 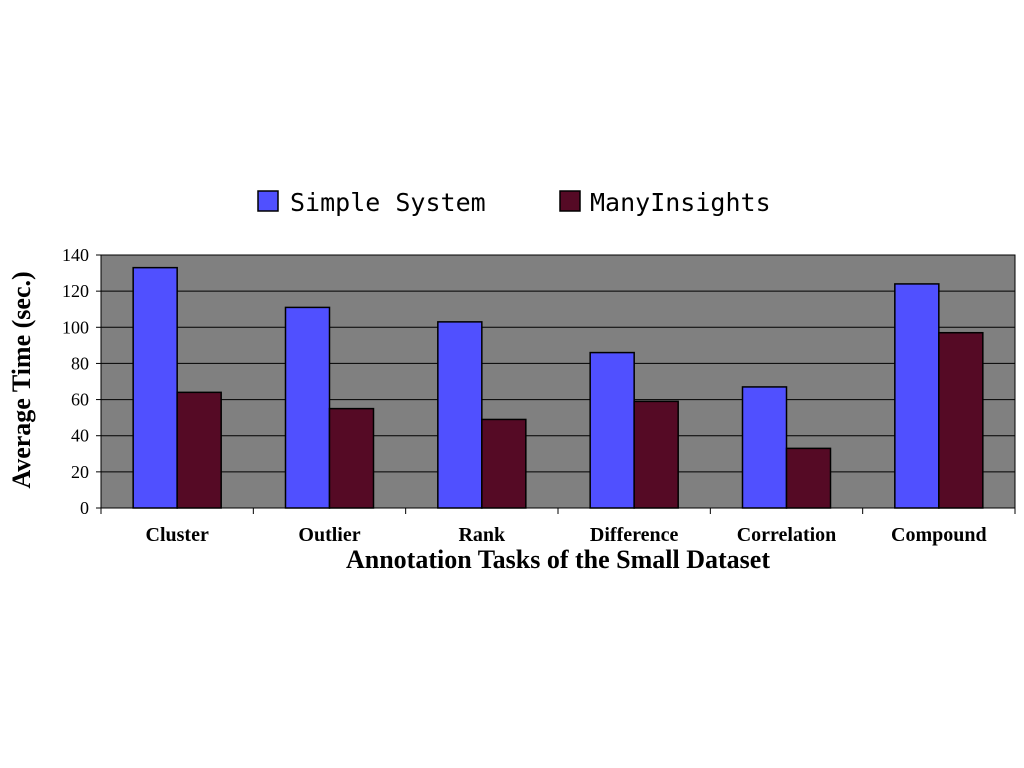 I want to click on bar-simple-system-compound, so click(x=917, y=396).